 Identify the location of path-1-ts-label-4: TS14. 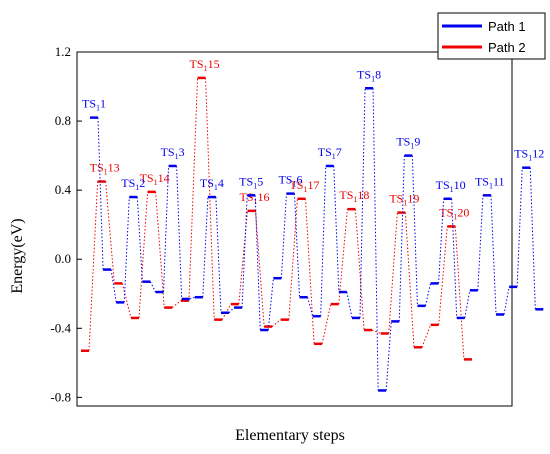
(212, 184).